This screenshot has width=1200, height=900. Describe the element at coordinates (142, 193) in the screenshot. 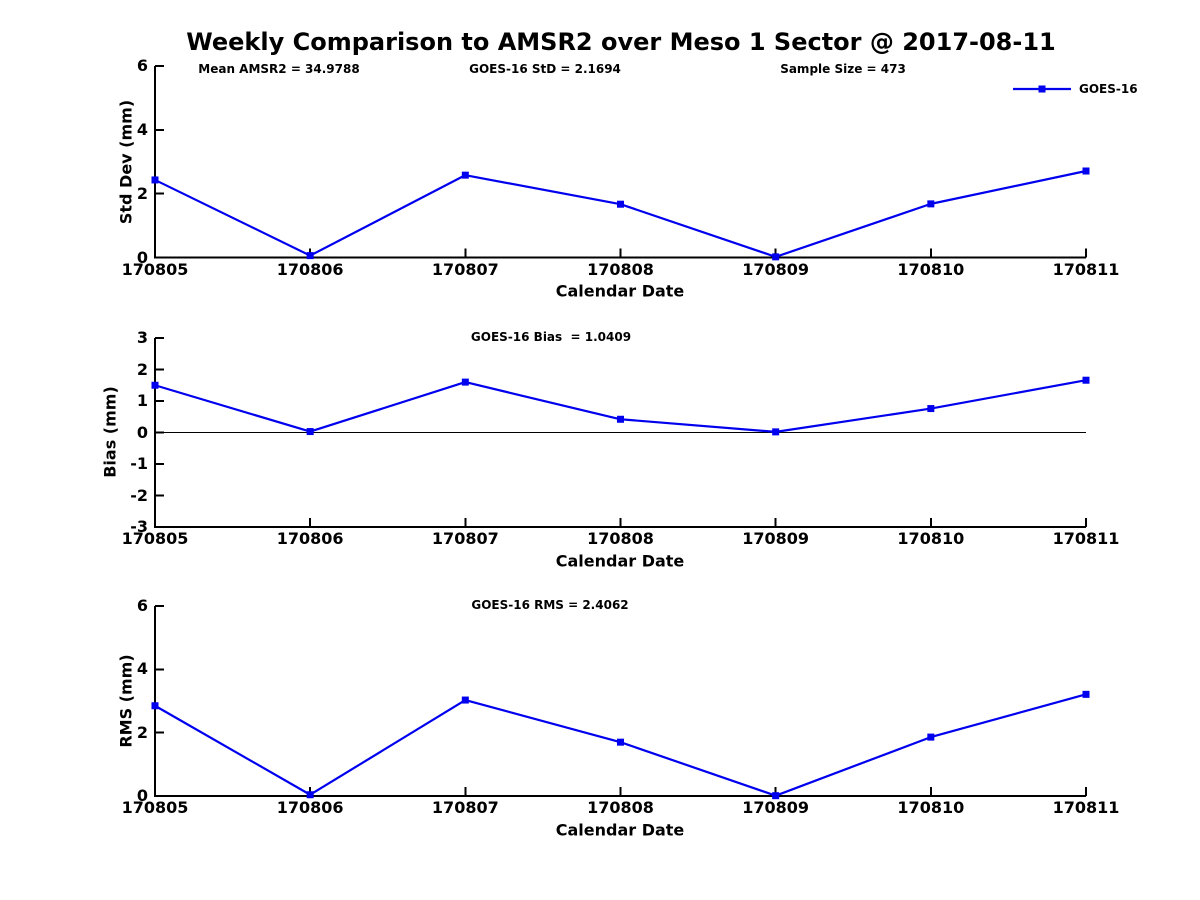

I see `std-dev-y-tick-label: 2` at that location.